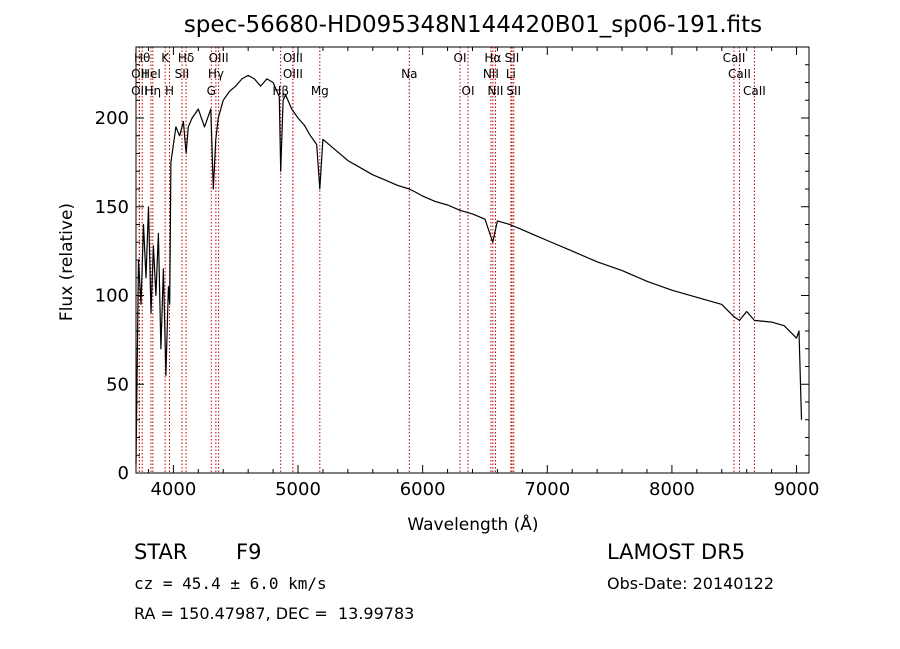 The width and height of the screenshot is (900, 649). Describe the element at coordinates (151, 74) in the screenshot. I see `spectral-line-label: HeI` at that location.